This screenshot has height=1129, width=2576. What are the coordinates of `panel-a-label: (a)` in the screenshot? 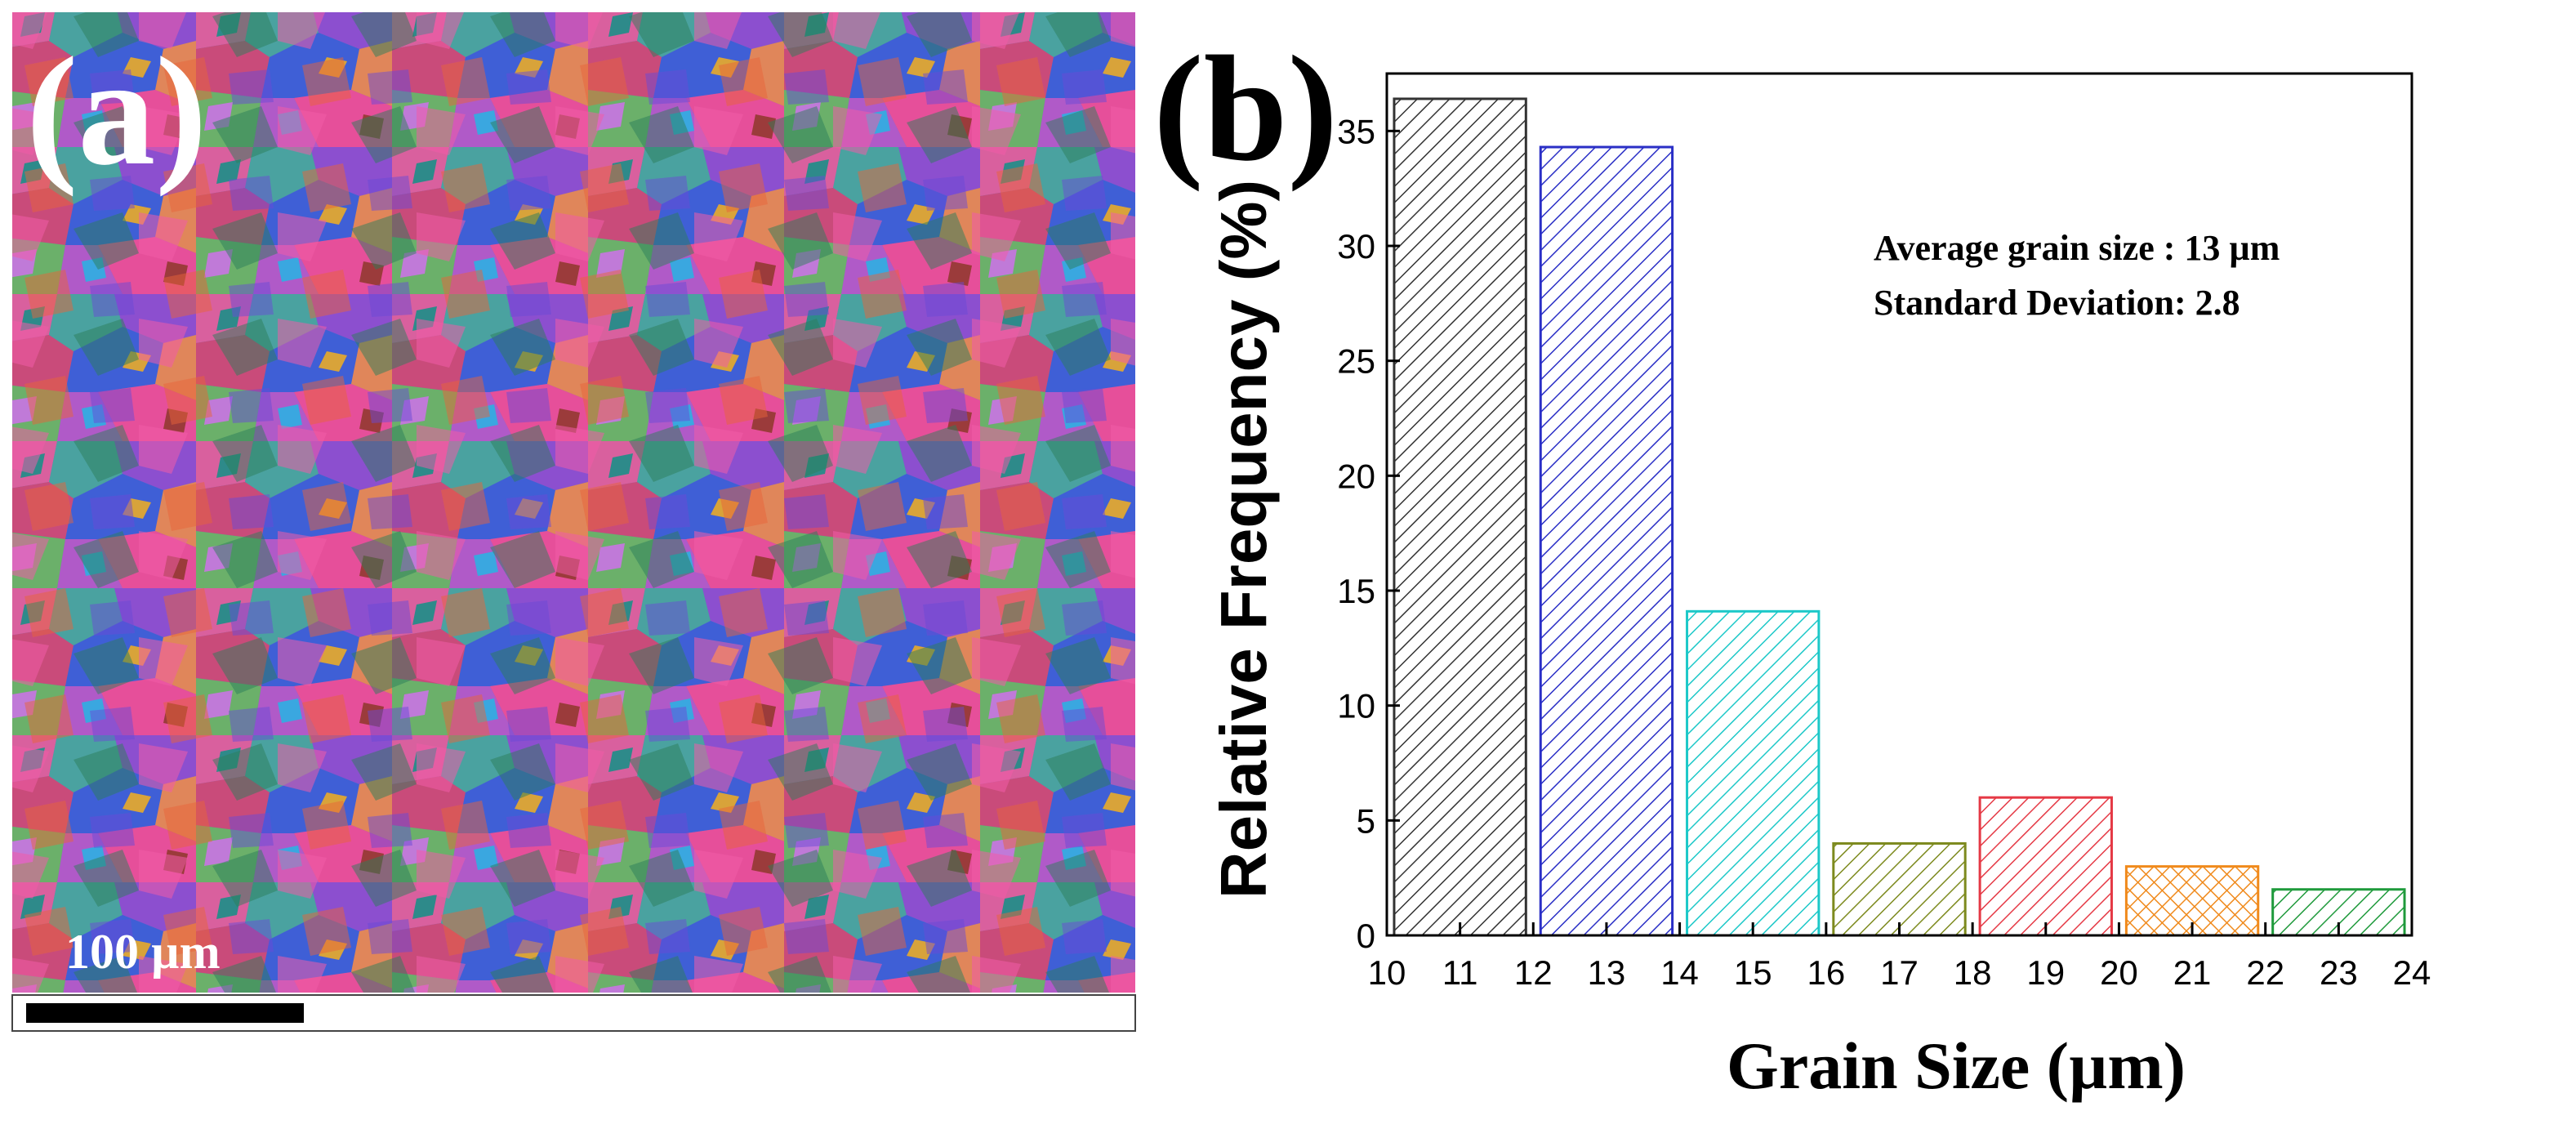 It's located at (116, 112).